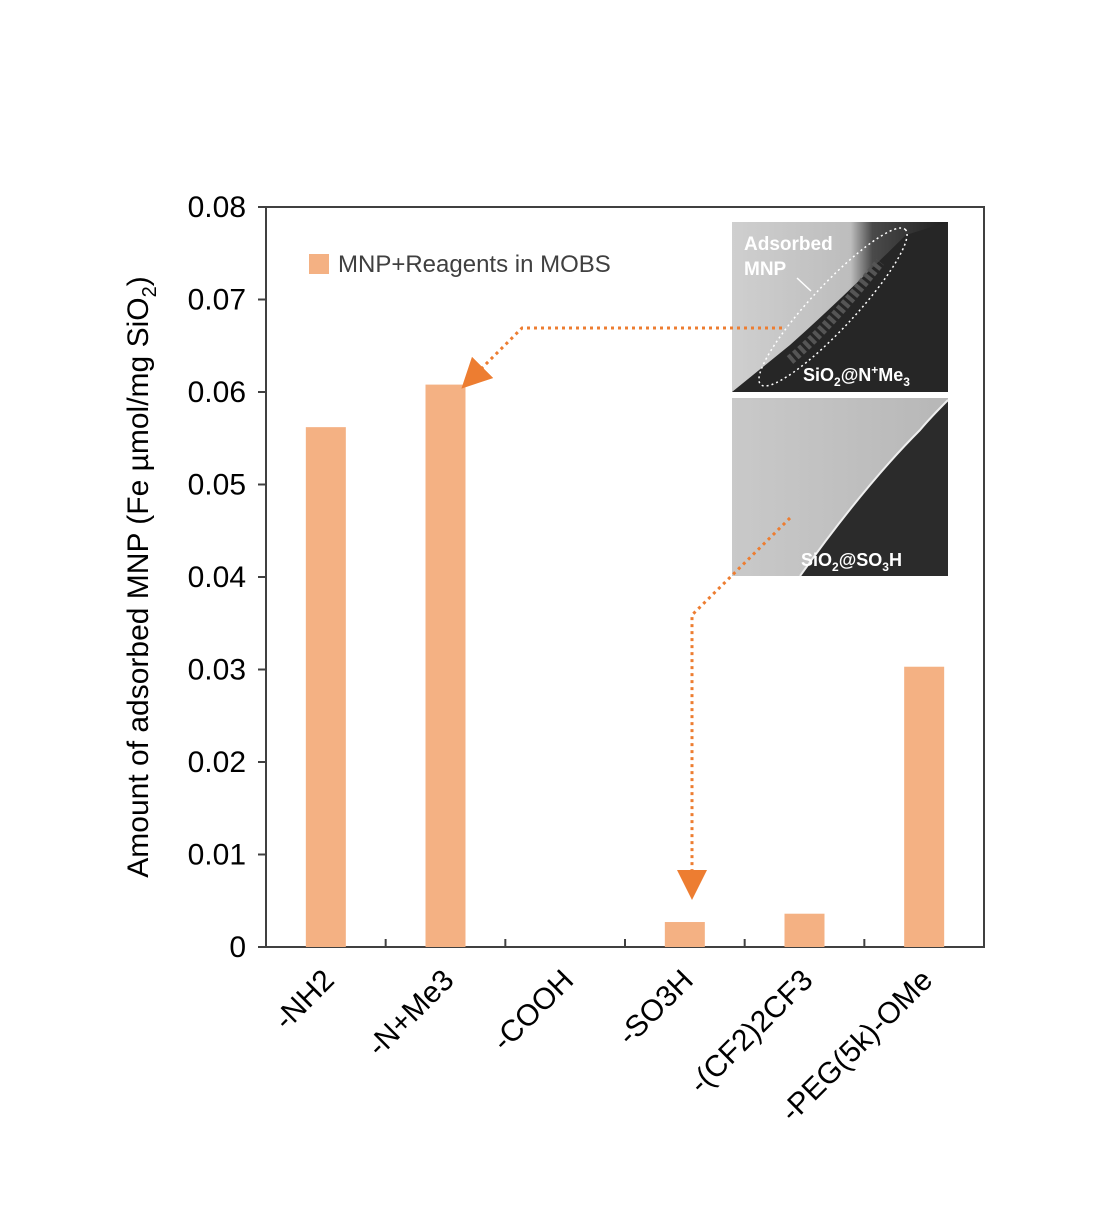 This screenshot has height=1205, width=1116. Describe the element at coordinates (217, 392) in the screenshot. I see `y-tick-label: 0.06` at that location.